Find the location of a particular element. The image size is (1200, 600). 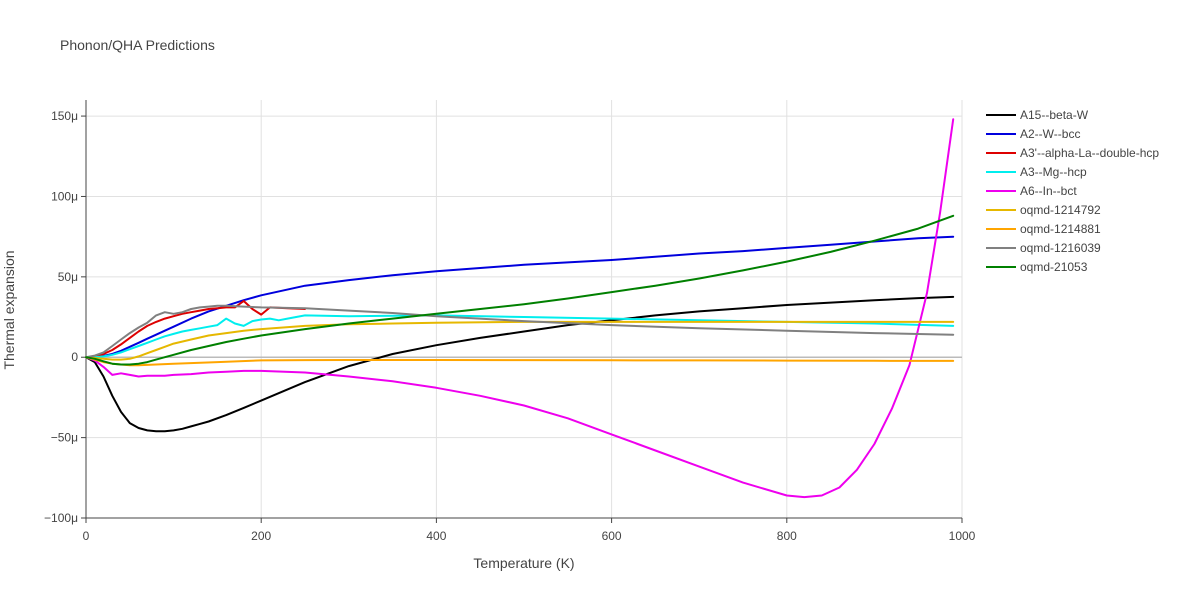

y-axis-title: Thermal expansion is located at coordinates (9, 309).